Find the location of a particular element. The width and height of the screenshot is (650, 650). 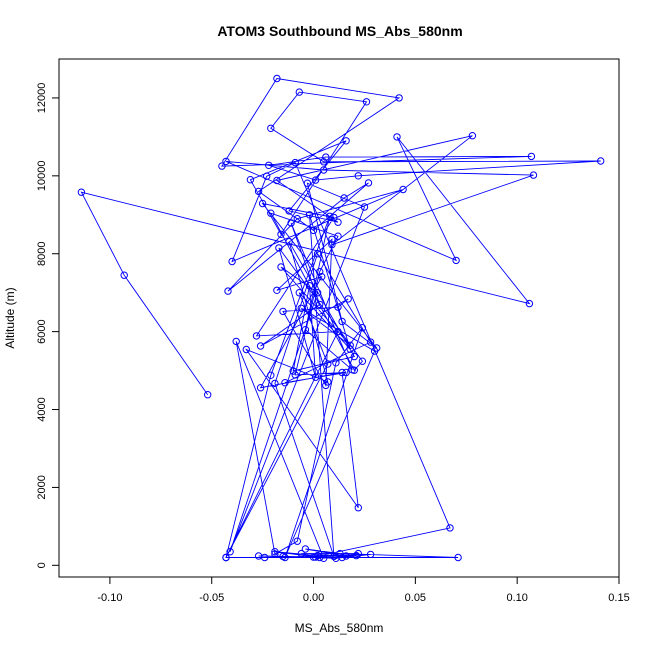

y-tick-label: 4000 is located at coordinates (42, 409).